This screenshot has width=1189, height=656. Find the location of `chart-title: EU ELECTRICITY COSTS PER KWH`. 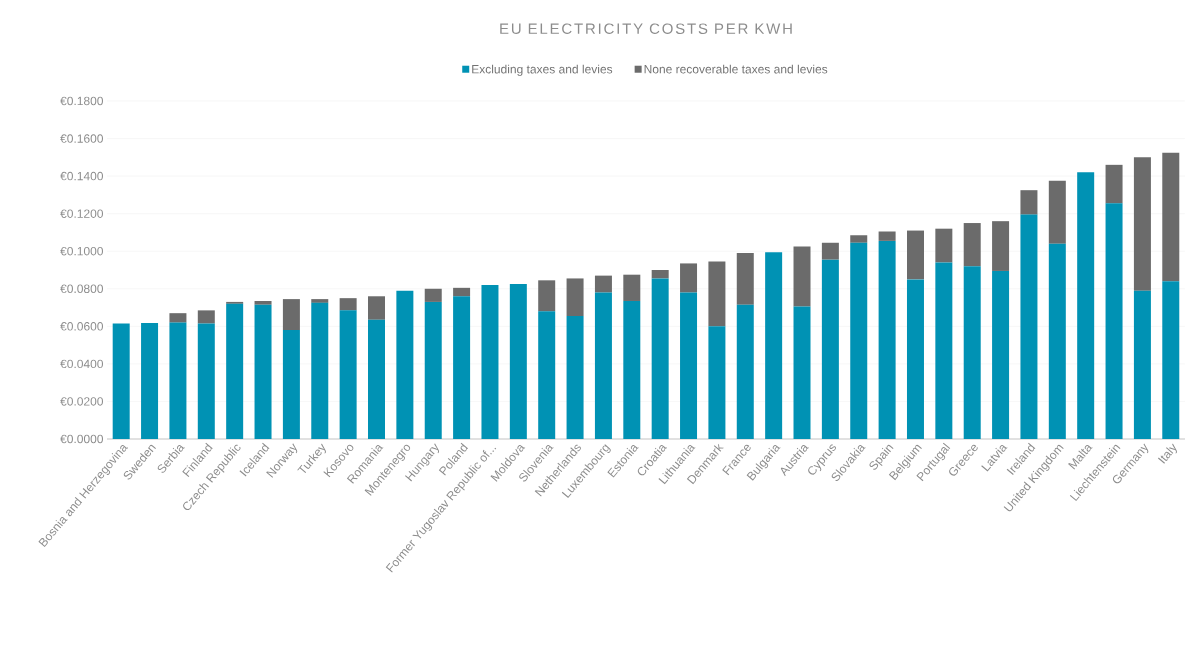

chart-title: EU ELECTRICITY COSTS PER KWH is located at coordinates (646, 28).